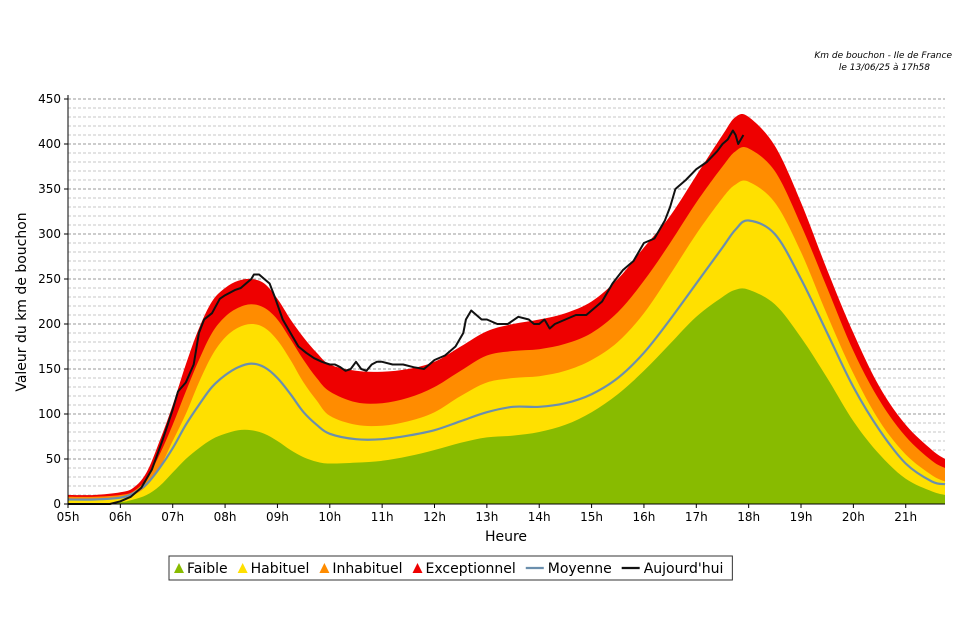 The height and width of the screenshot is (640, 960). I want to click on y-tick-labels: 0 50 100 150 200 250 300 350 400 450, so click(53, 301).